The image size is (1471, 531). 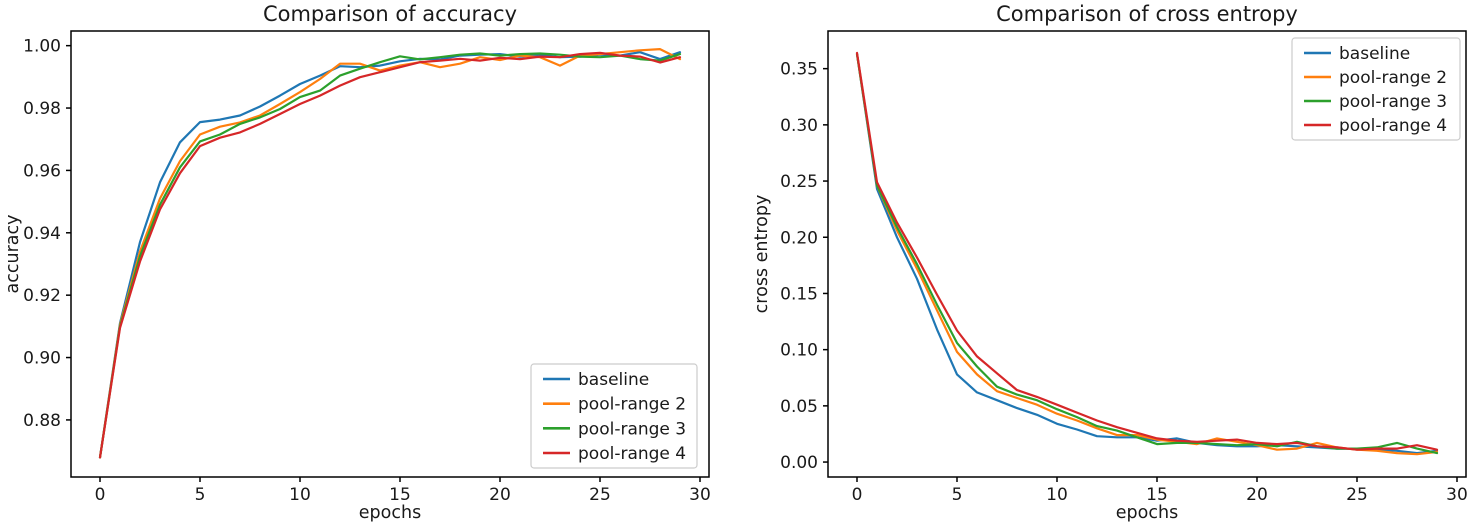 What do you see at coordinates (799, 407) in the screenshot?
I see `y-tick-label: 0.05` at bounding box center [799, 407].